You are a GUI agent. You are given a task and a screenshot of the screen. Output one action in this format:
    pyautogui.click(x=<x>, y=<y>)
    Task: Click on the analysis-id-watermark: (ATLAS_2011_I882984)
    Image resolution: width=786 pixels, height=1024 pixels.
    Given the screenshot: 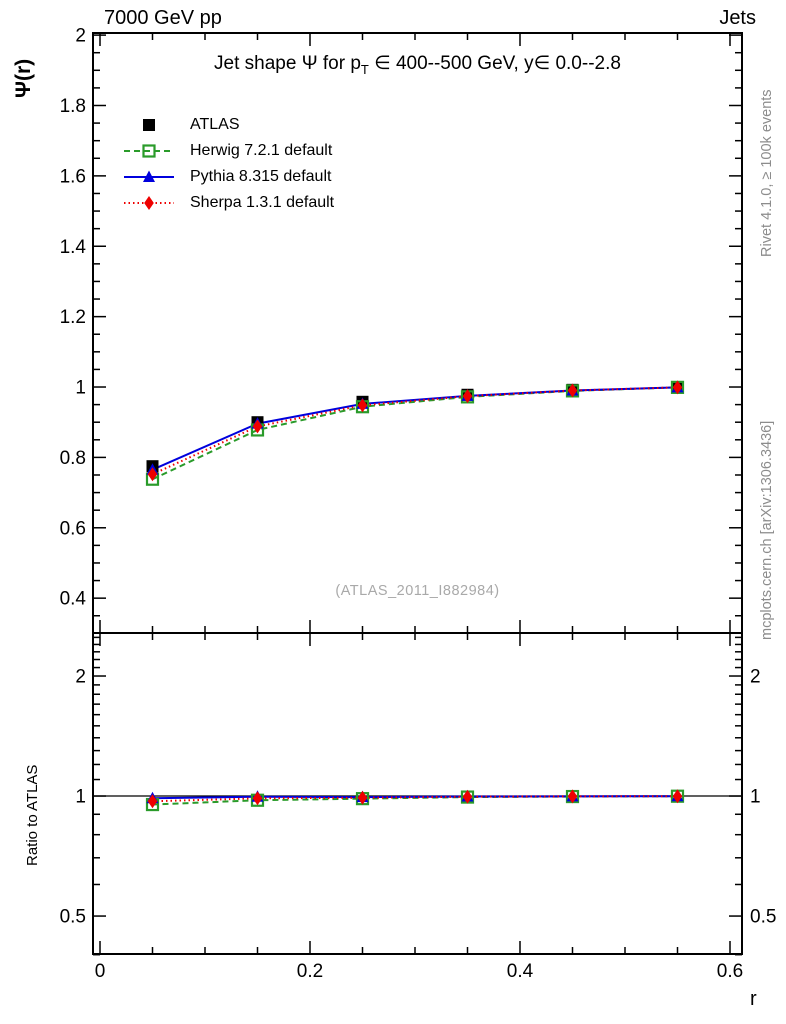 What is the action you would take?
    pyautogui.click(x=417, y=591)
    